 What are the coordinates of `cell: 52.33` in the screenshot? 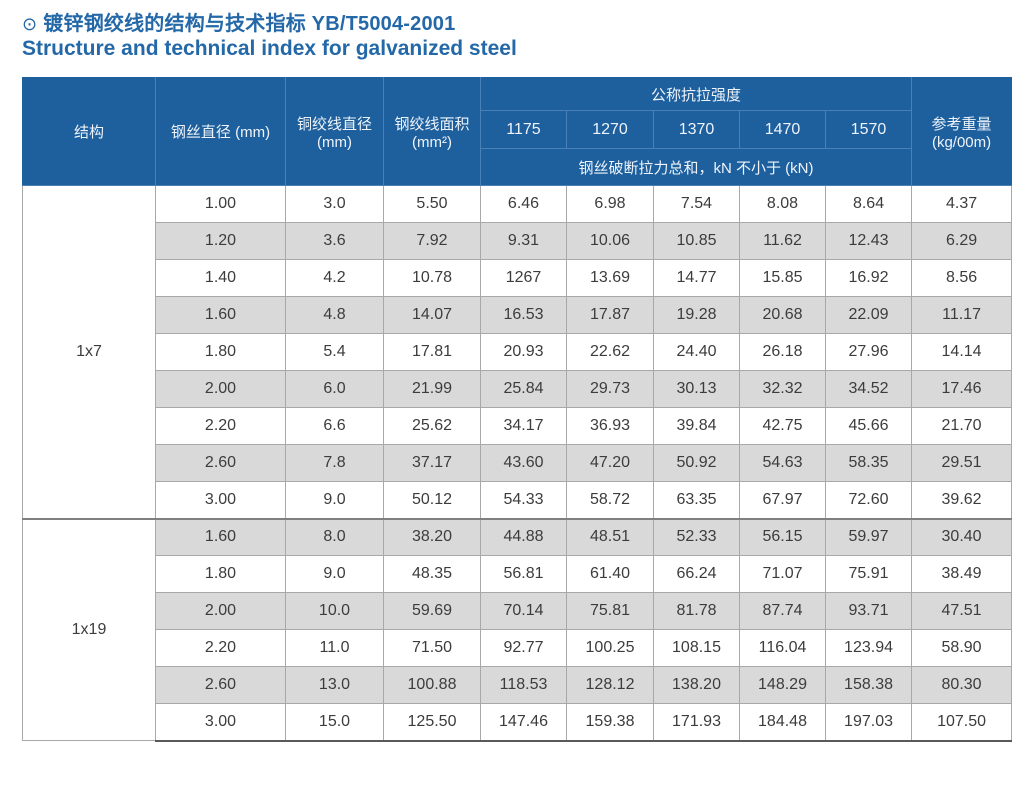 It's located at (696, 536).